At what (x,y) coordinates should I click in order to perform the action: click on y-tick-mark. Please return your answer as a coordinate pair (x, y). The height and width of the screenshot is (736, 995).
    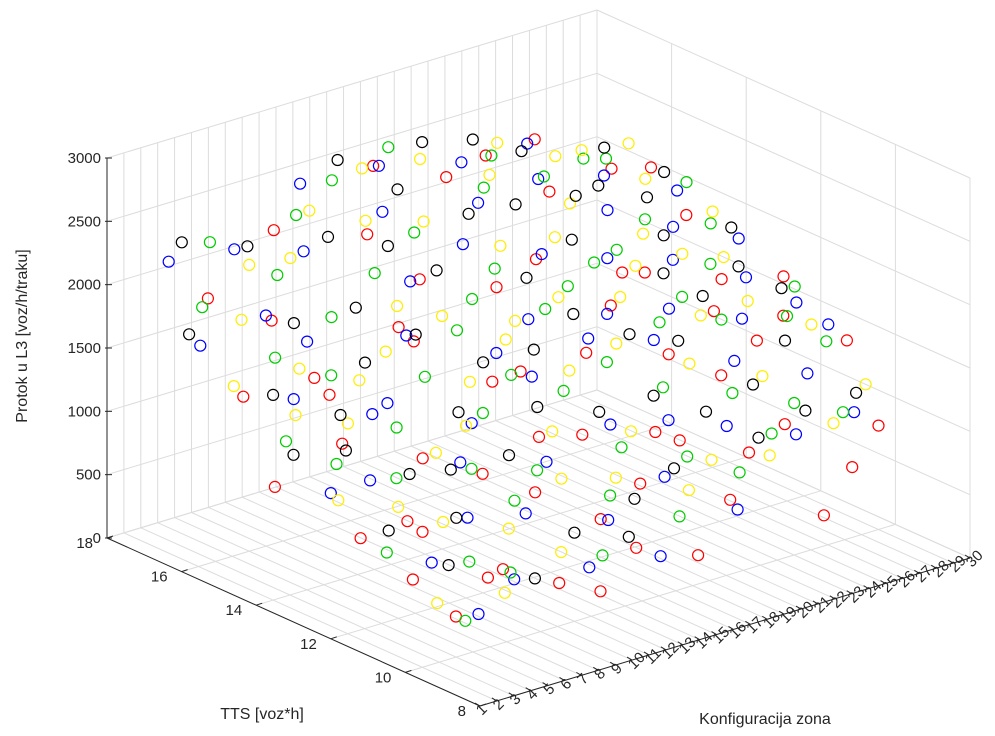
    Looking at the image, I should click on (184, 571).